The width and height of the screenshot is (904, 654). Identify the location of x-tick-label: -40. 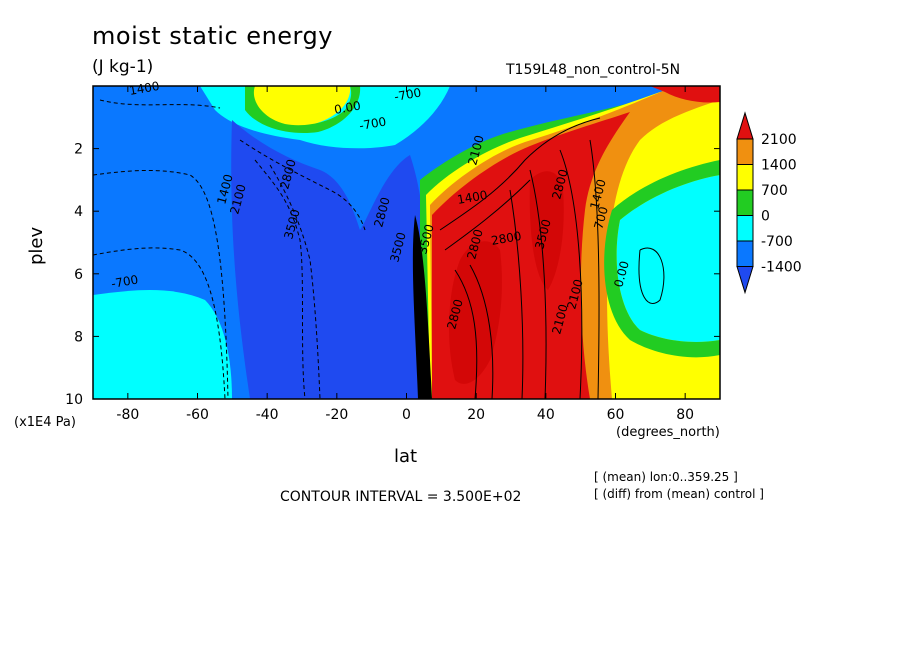
(267, 415).